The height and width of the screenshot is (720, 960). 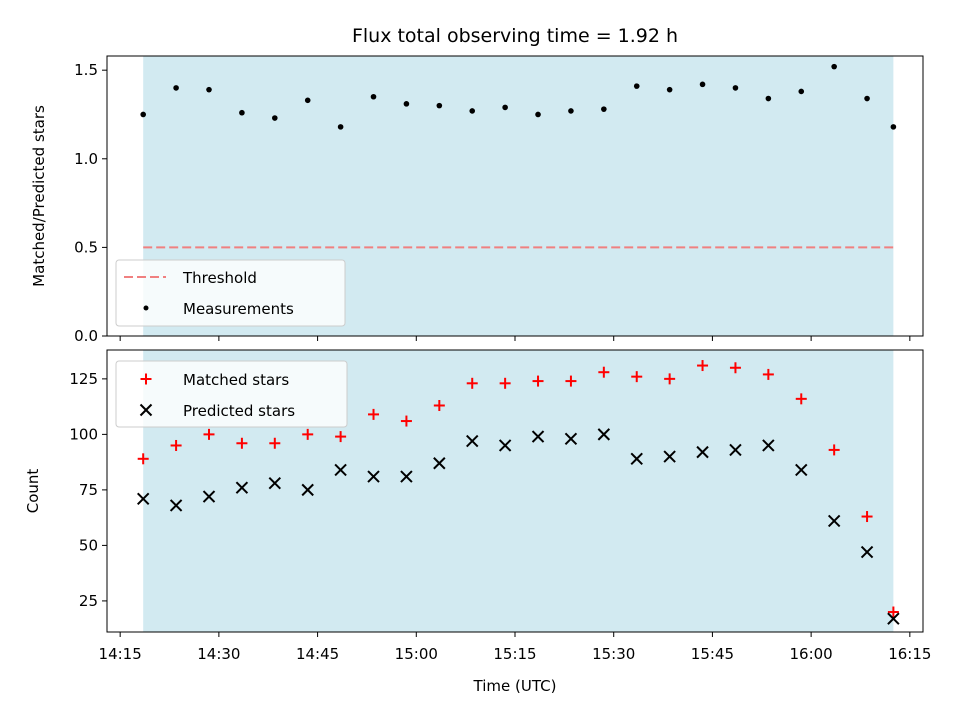 What do you see at coordinates (239, 411) in the screenshot?
I see `legend-predicted-label: Predicted stars` at bounding box center [239, 411].